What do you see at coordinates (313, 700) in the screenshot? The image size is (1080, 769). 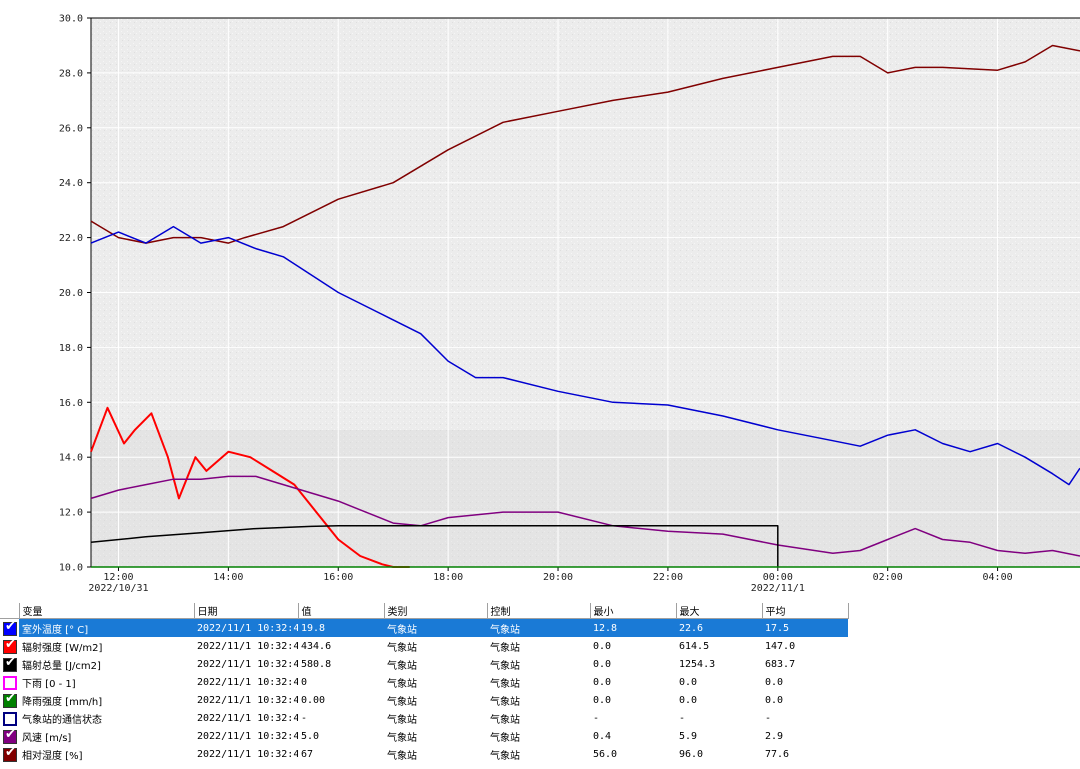 I see `value-cell: 0.00` at bounding box center [313, 700].